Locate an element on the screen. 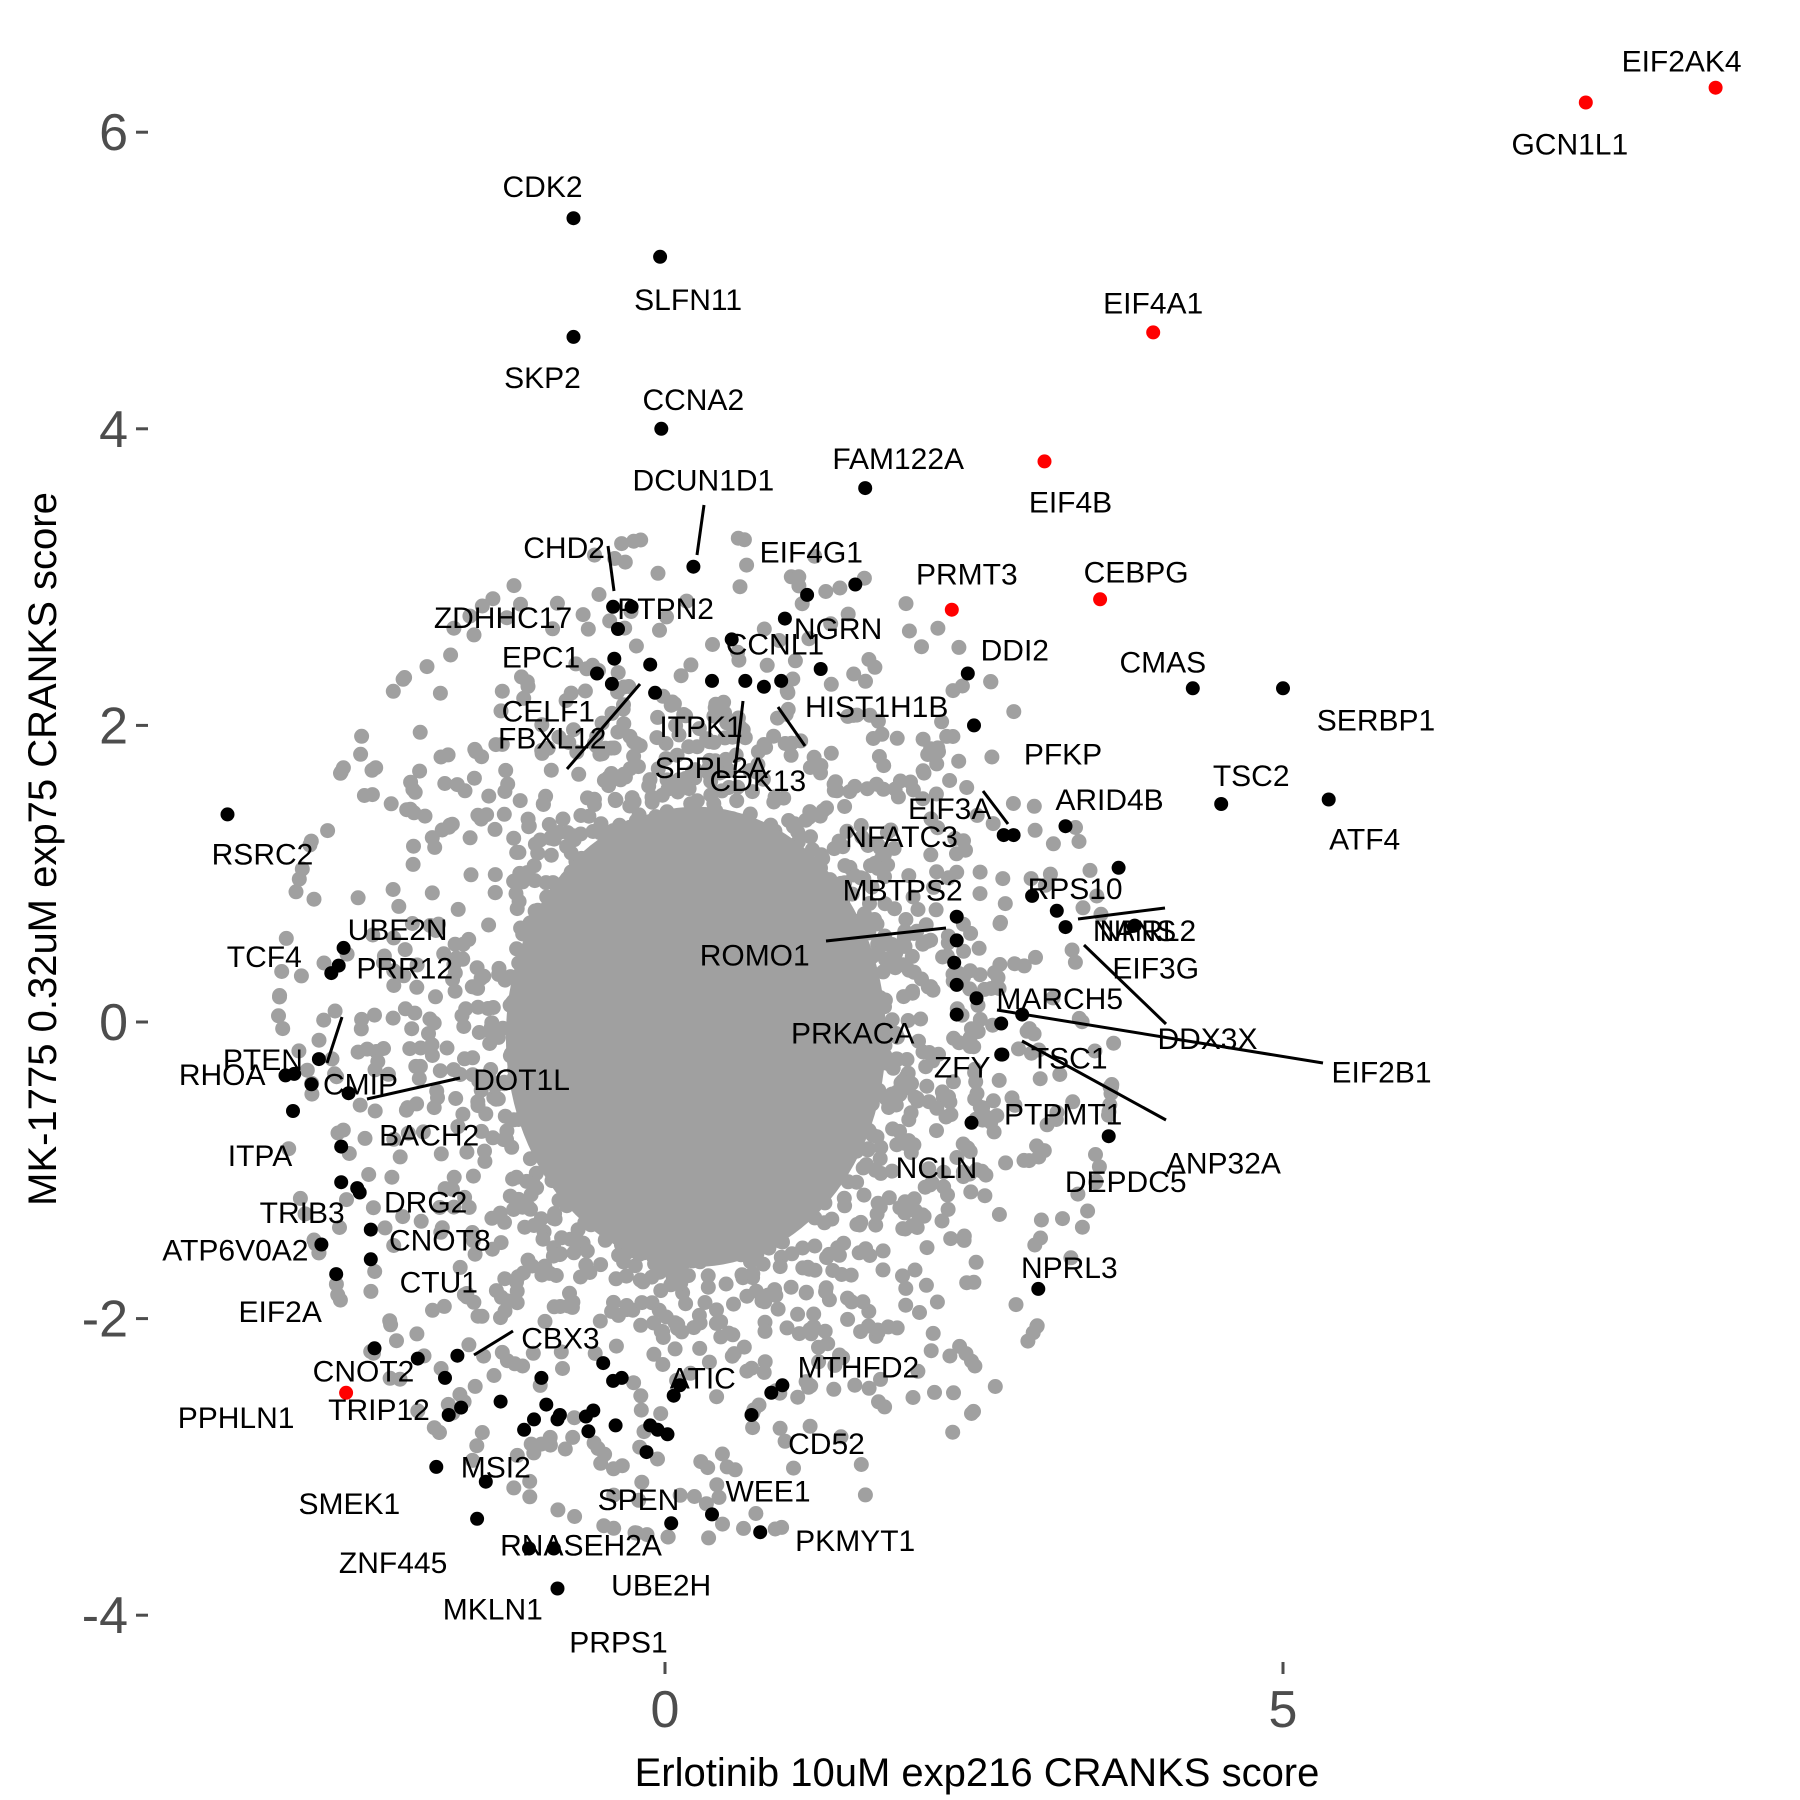 This screenshot has width=1800, height=1800. point-label-itpa: ITPA is located at coordinates (260, 1156).